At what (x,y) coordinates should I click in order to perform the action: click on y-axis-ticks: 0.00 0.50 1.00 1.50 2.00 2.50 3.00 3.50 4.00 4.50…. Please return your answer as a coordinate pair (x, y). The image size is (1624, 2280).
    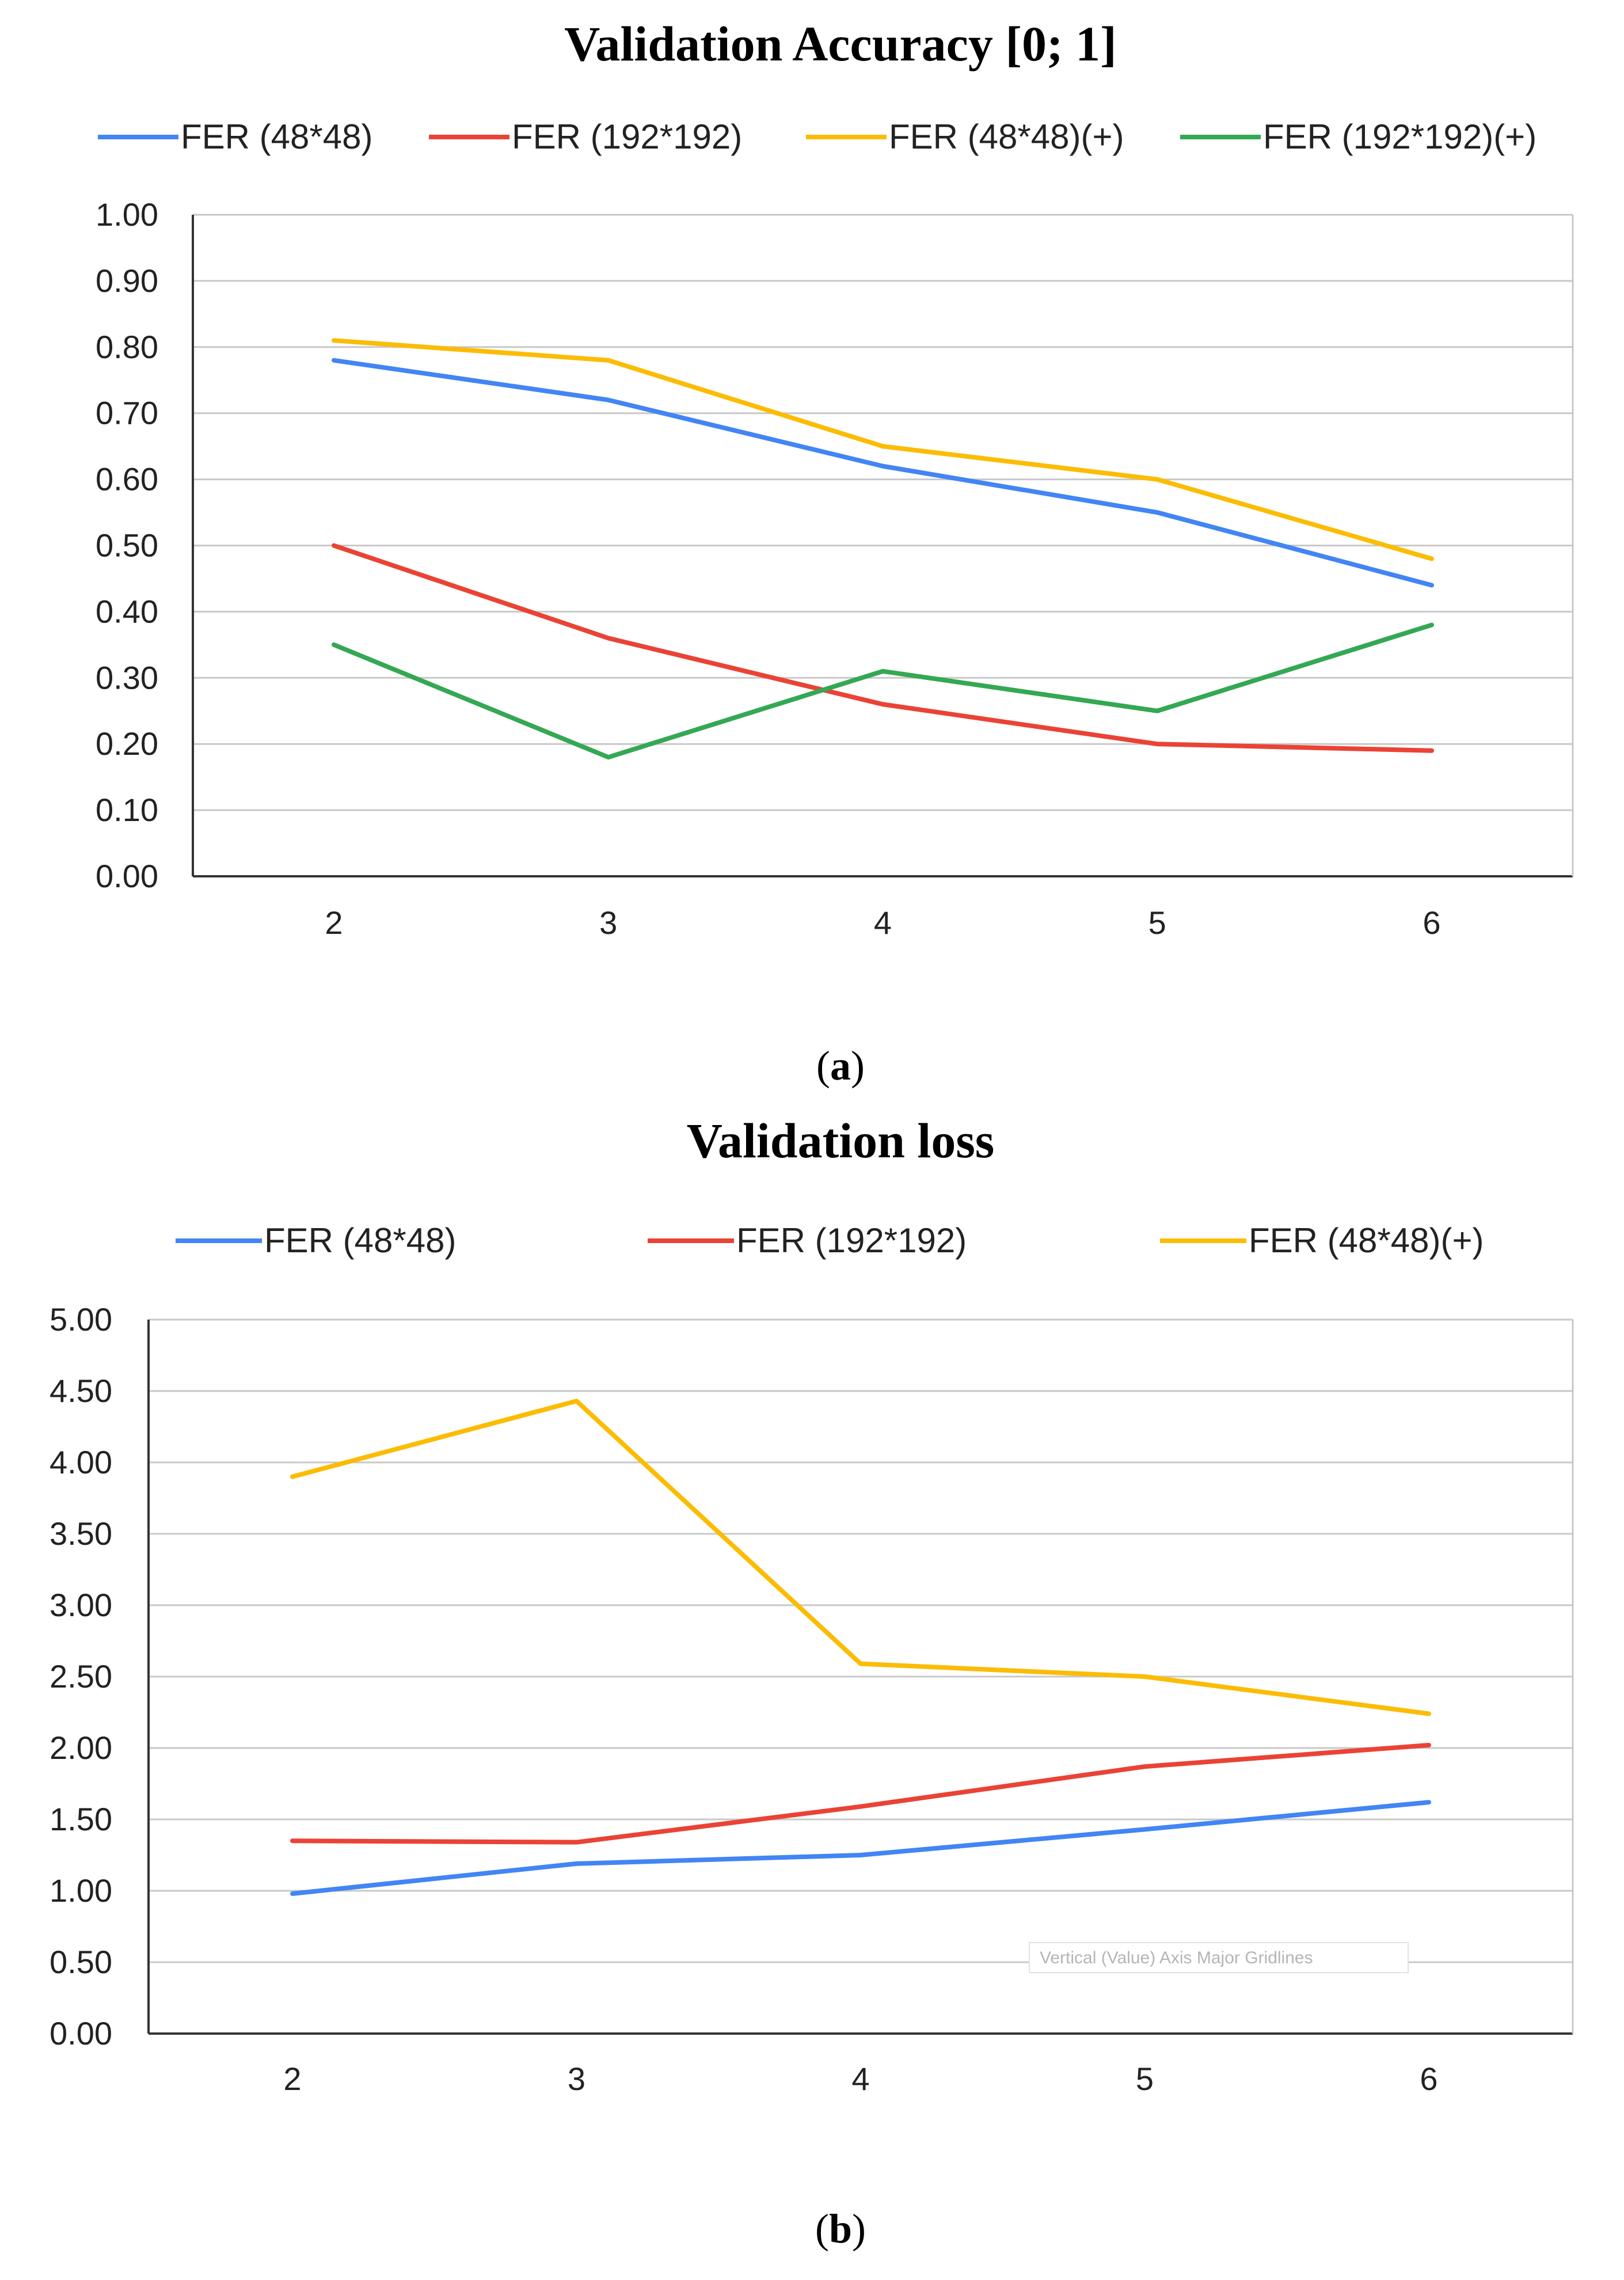
    Looking at the image, I should click on (81, 1676).